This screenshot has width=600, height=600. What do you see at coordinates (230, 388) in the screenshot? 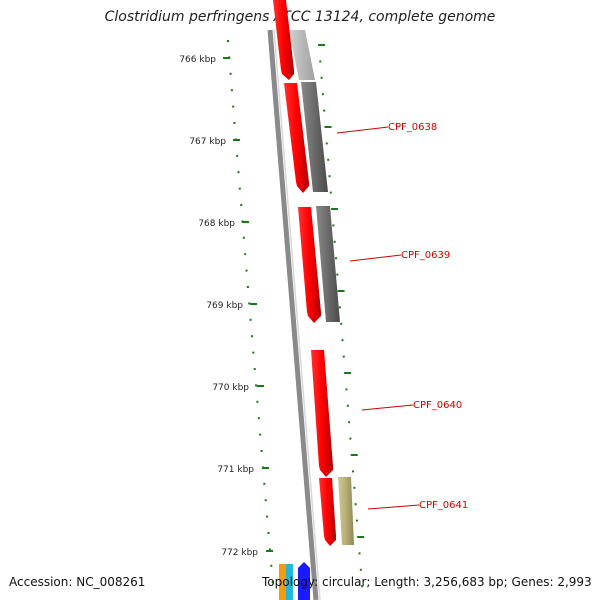
I see `ruler-tick-label: 770 kbp` at bounding box center [230, 388].